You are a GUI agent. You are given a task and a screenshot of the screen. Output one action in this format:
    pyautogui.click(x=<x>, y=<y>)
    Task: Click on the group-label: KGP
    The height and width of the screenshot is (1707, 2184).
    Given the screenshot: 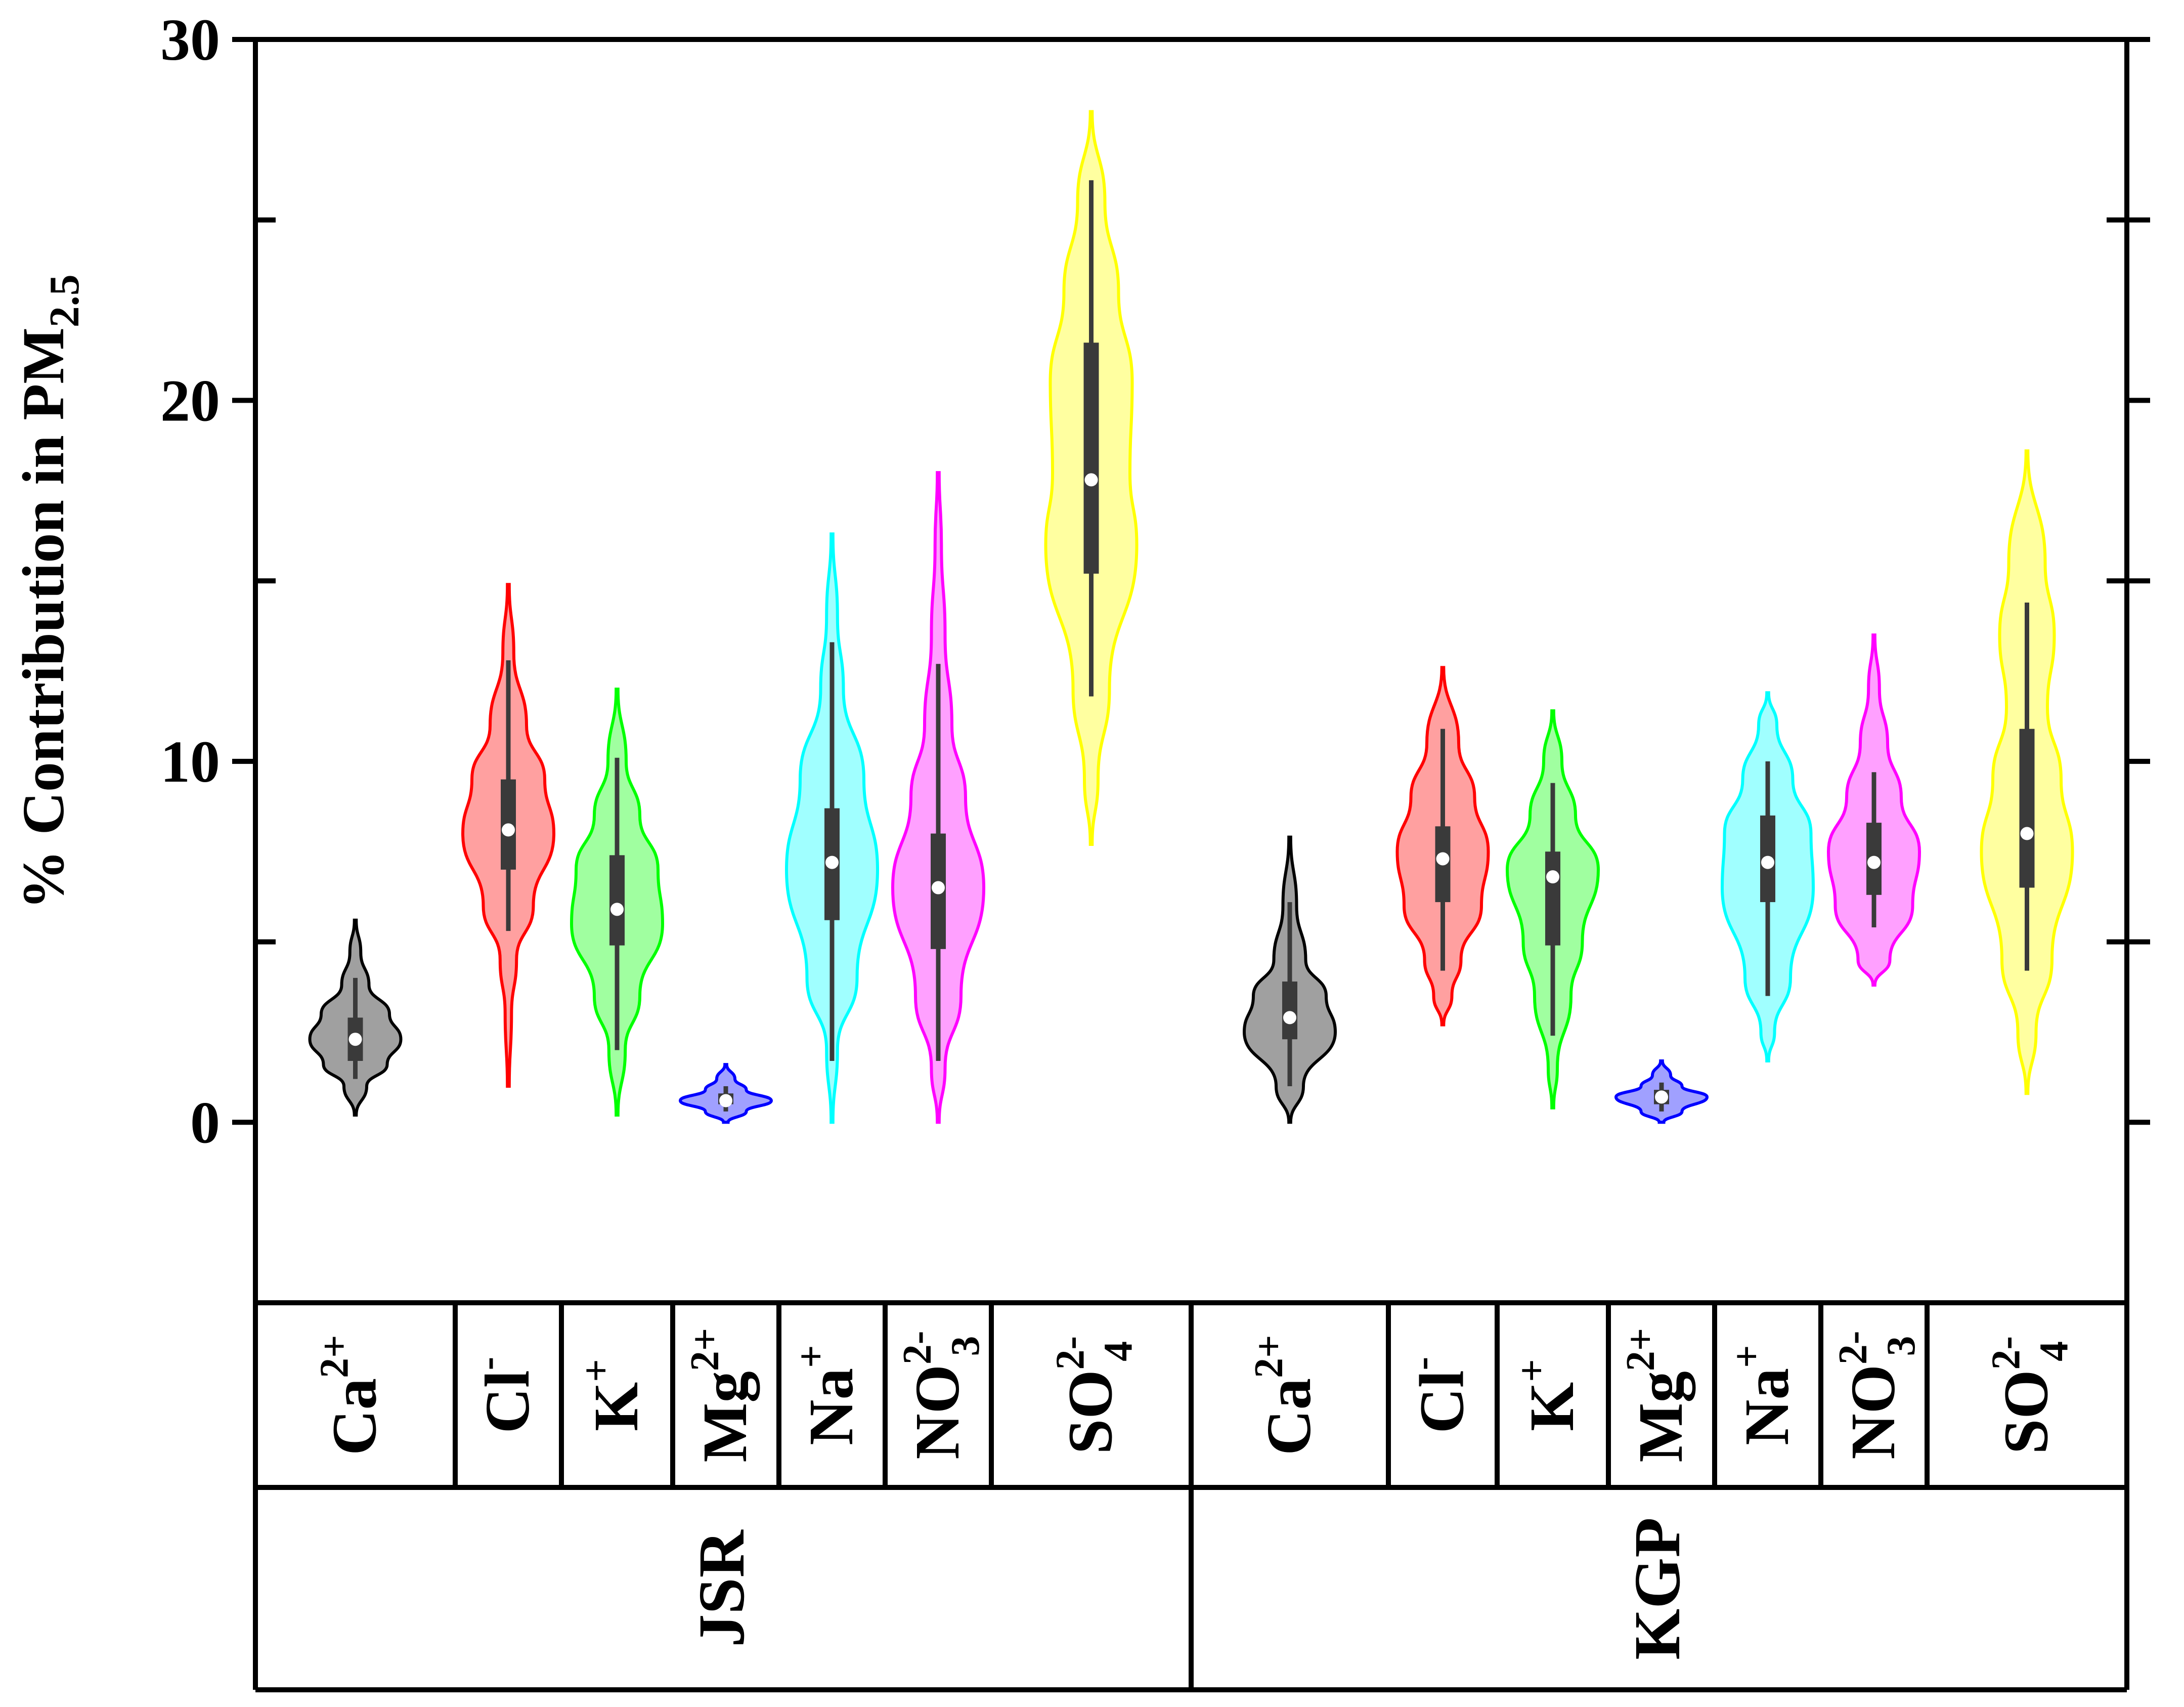 What is the action you would take?
    pyautogui.click(x=1658, y=1588)
    